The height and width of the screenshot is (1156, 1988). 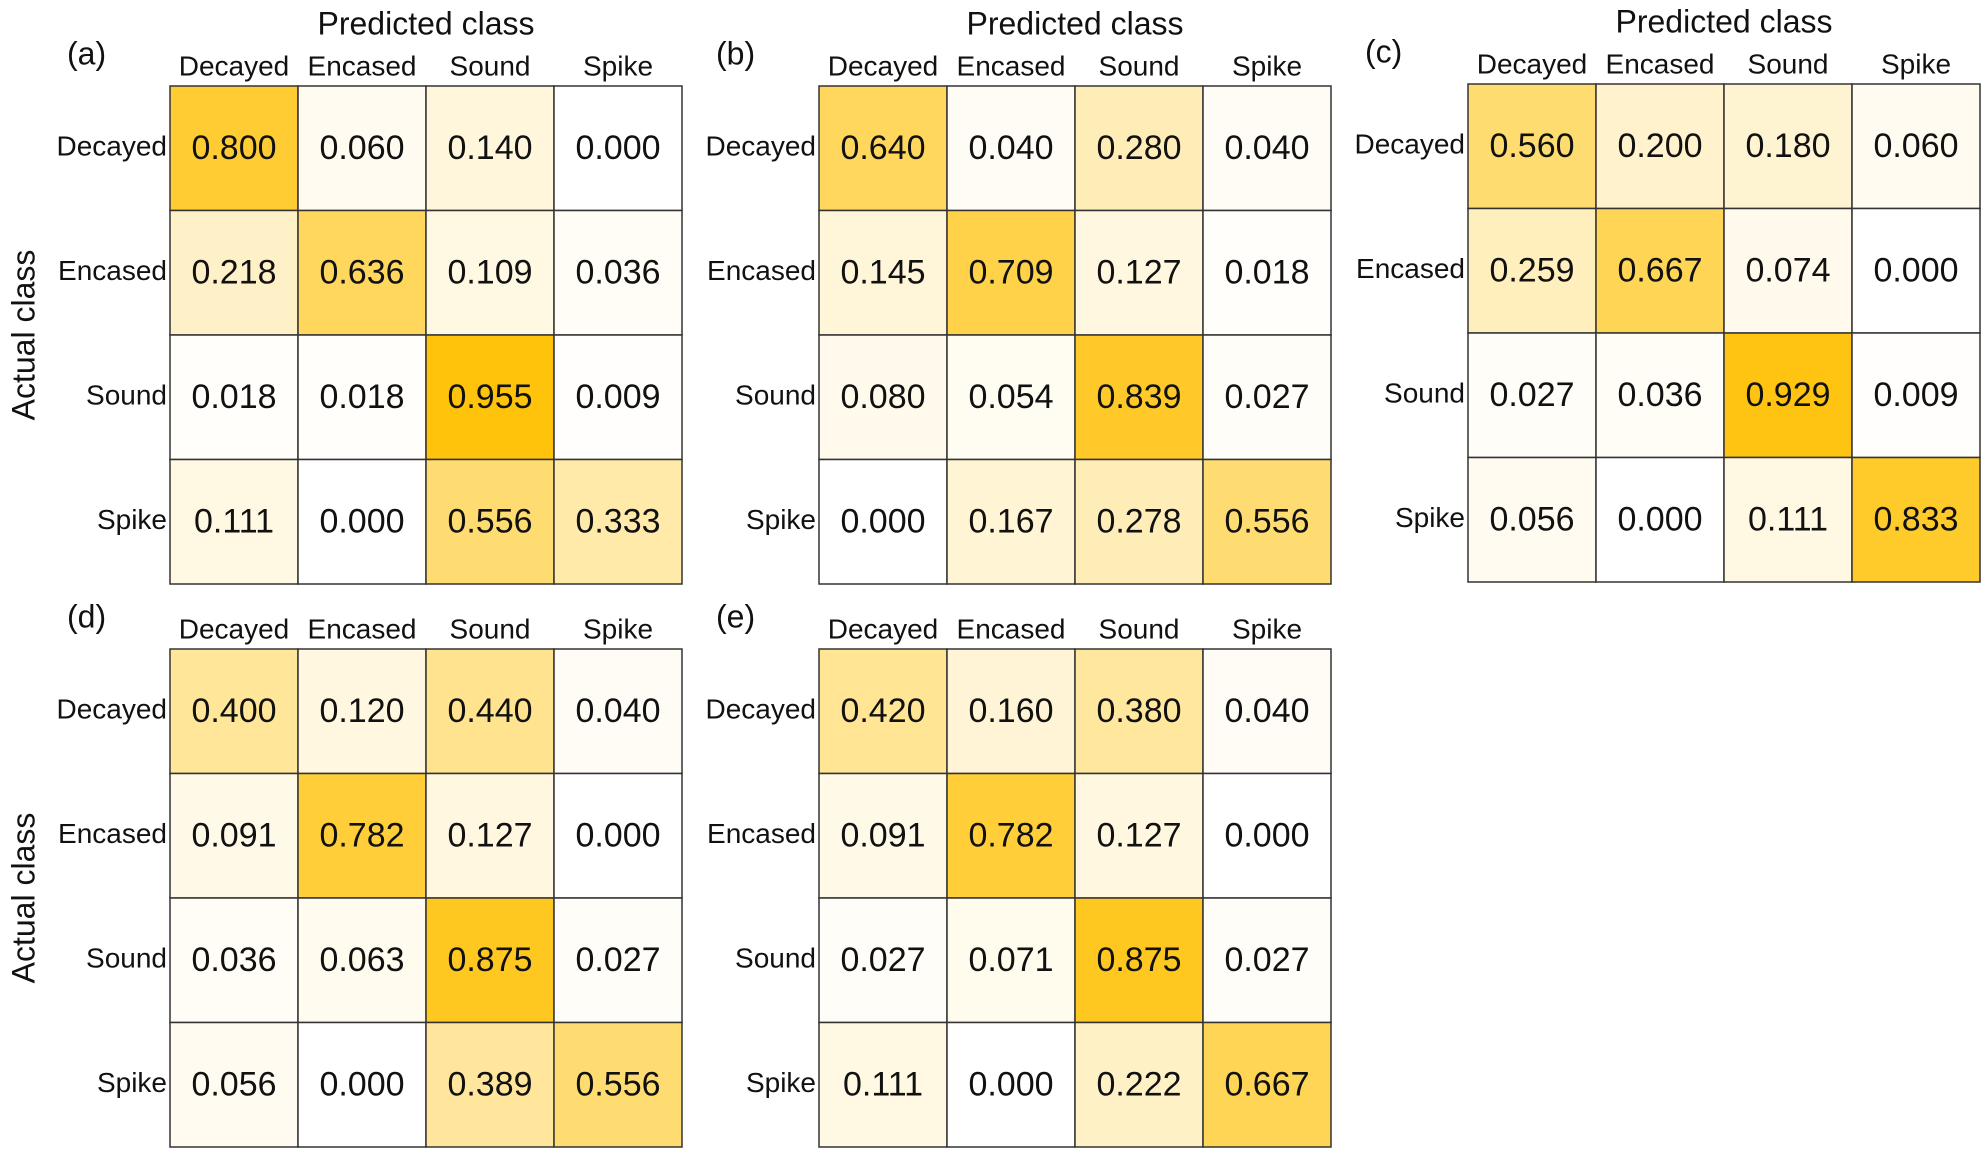 What do you see at coordinates (86, 53) in the screenshot?
I see `panel-label: (a)` at bounding box center [86, 53].